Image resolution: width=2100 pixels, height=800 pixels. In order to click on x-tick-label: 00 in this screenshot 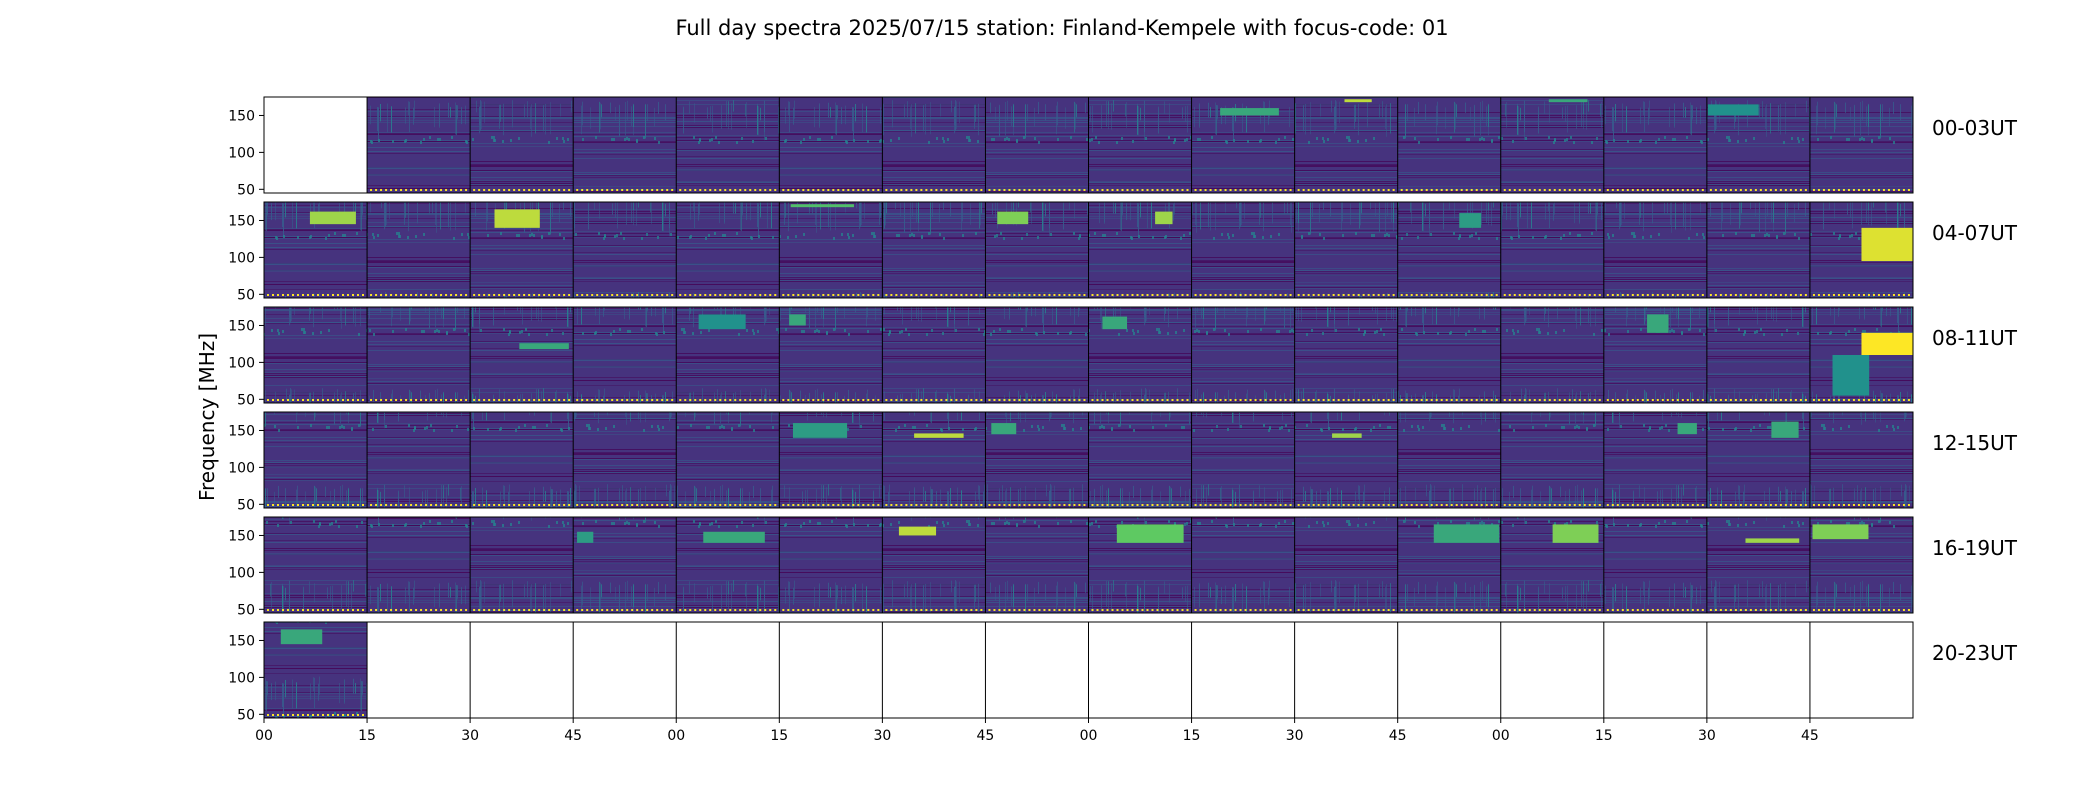, I will do `click(676, 736)`.